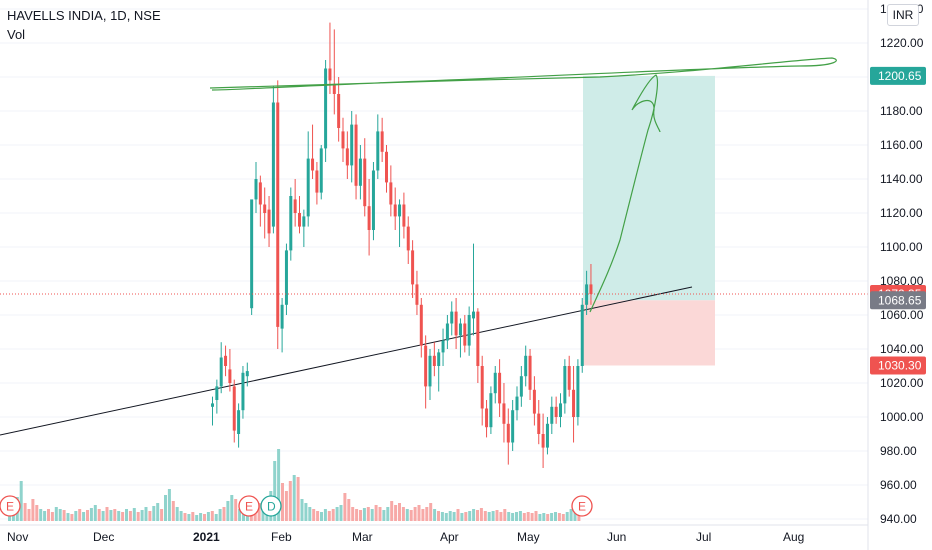  Describe the element at coordinates (17, 537) in the screenshot. I see `x-tick-label: Nov` at that location.